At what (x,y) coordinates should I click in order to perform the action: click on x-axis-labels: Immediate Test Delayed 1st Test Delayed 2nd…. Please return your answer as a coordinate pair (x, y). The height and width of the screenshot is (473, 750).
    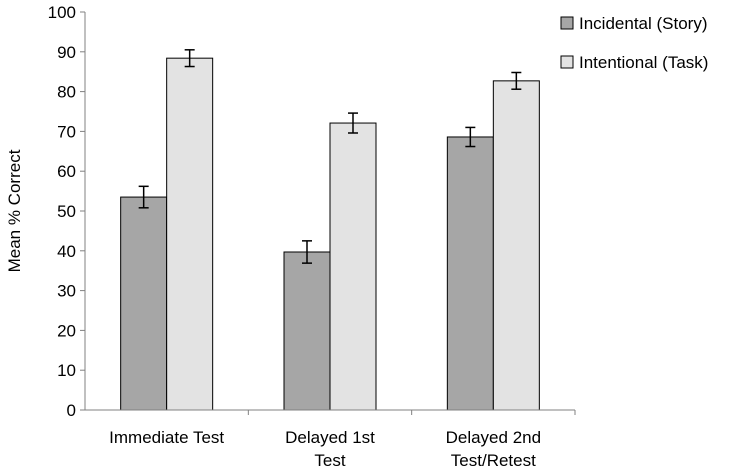
    Looking at the image, I should click on (342, 440).